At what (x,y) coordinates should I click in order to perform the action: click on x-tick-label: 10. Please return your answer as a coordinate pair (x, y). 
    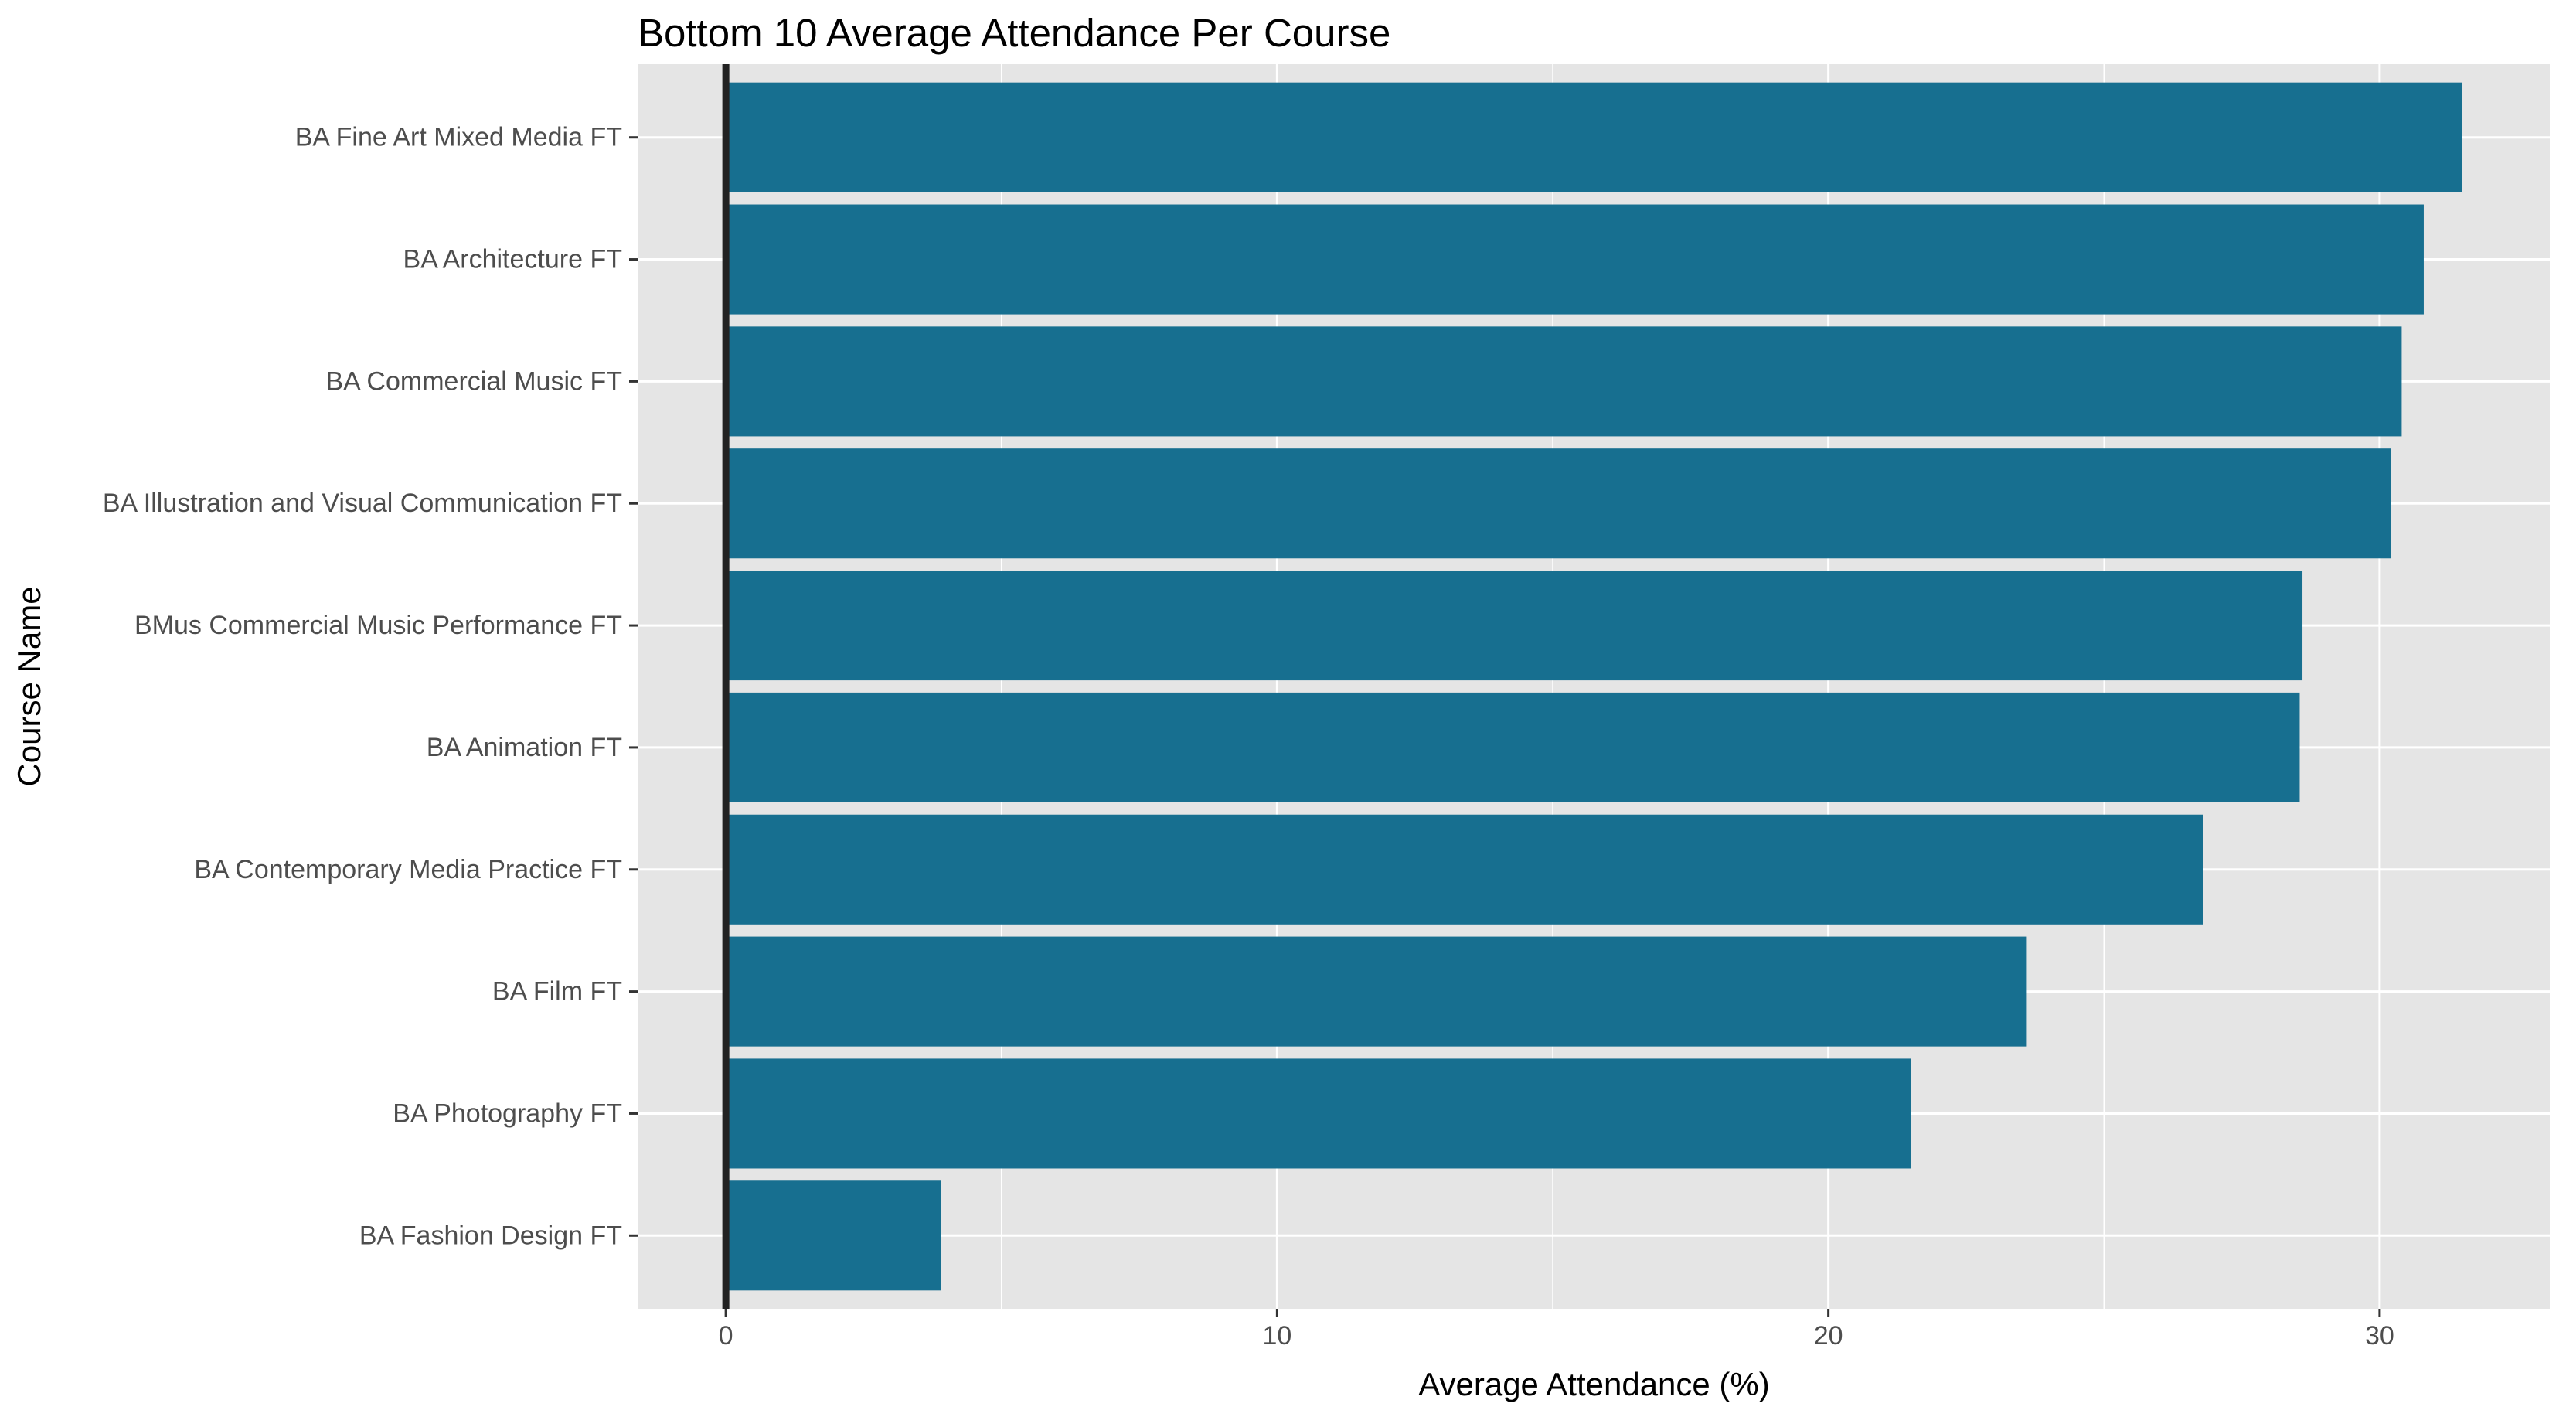
    Looking at the image, I should click on (1276, 1336).